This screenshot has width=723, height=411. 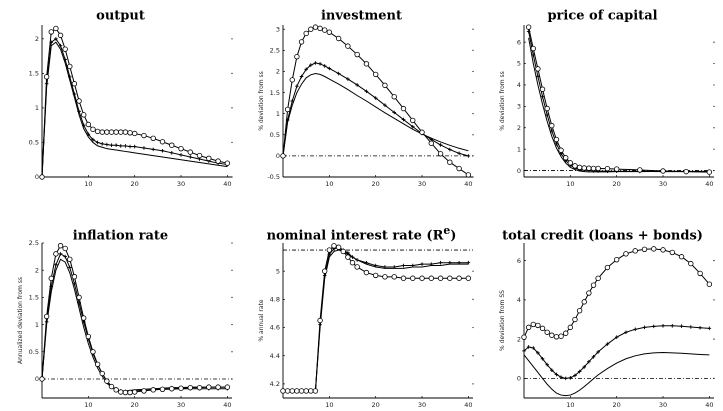 I want to click on y-axis-label: % deviation from SS, so click(x=502, y=320).